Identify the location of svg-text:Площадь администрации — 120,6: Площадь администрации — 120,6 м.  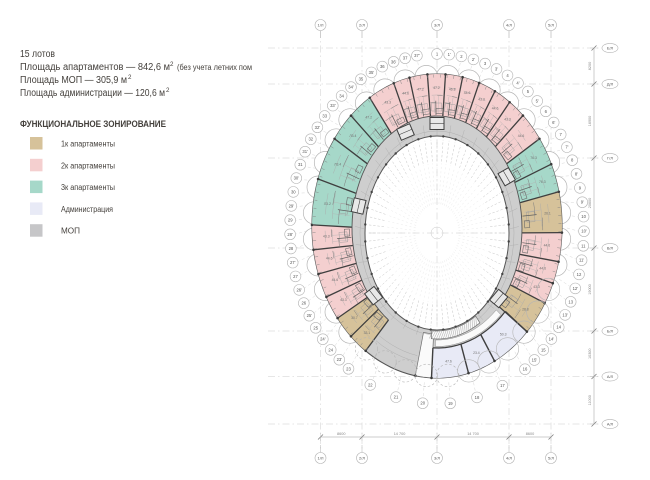
(92, 93).